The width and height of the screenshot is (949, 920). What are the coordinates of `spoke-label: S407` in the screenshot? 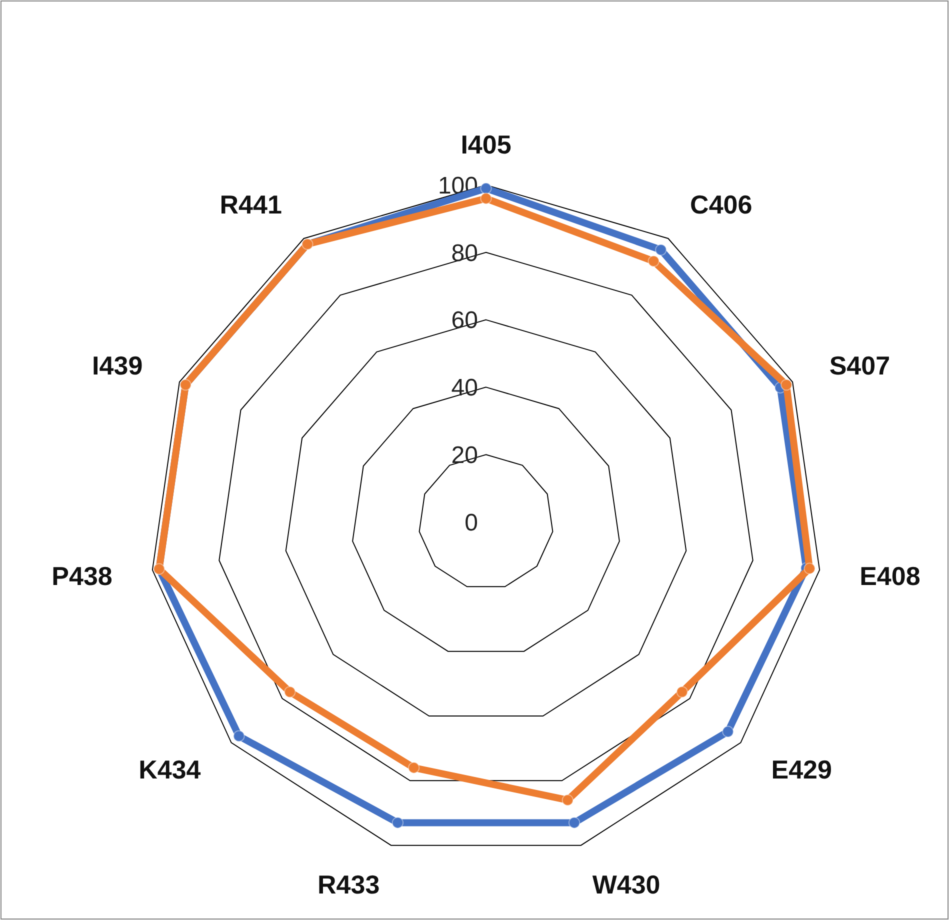 It's located at (859, 365).